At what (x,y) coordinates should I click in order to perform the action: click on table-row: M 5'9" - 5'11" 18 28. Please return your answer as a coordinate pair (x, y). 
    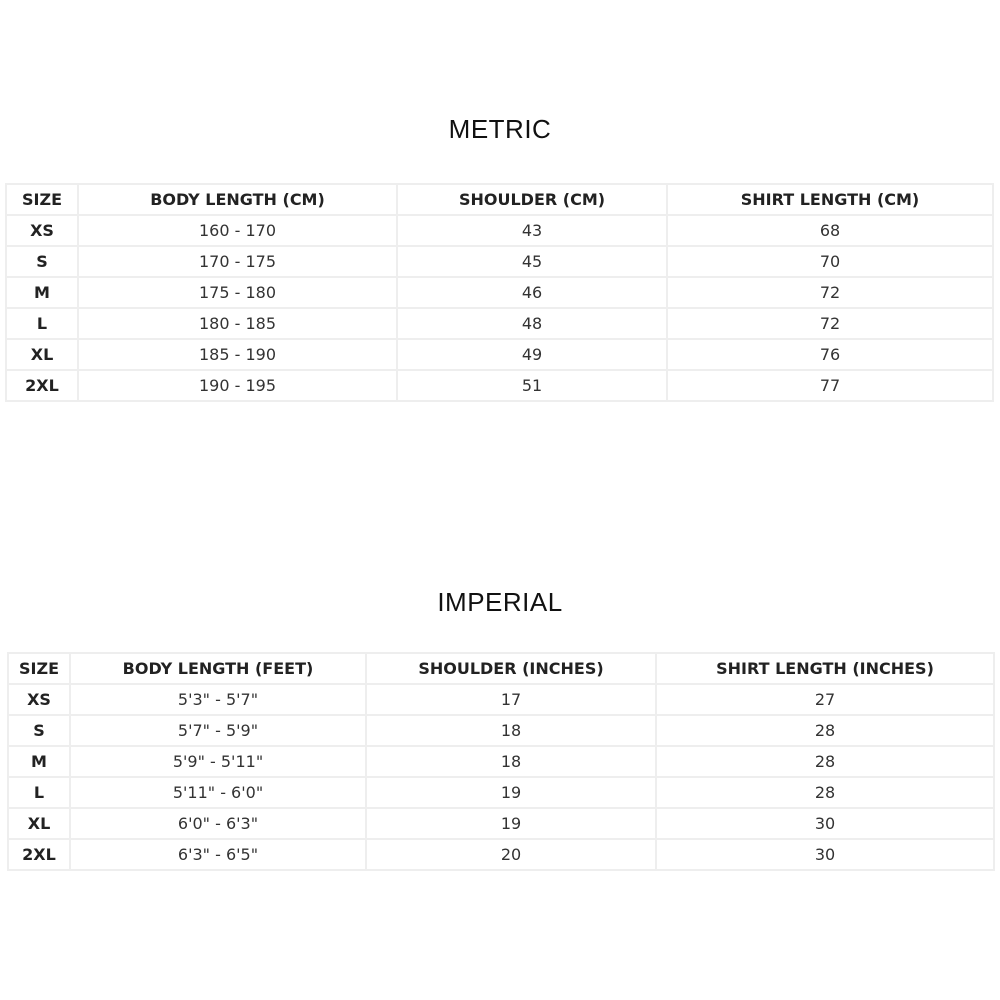
    Looking at the image, I should click on (501, 761).